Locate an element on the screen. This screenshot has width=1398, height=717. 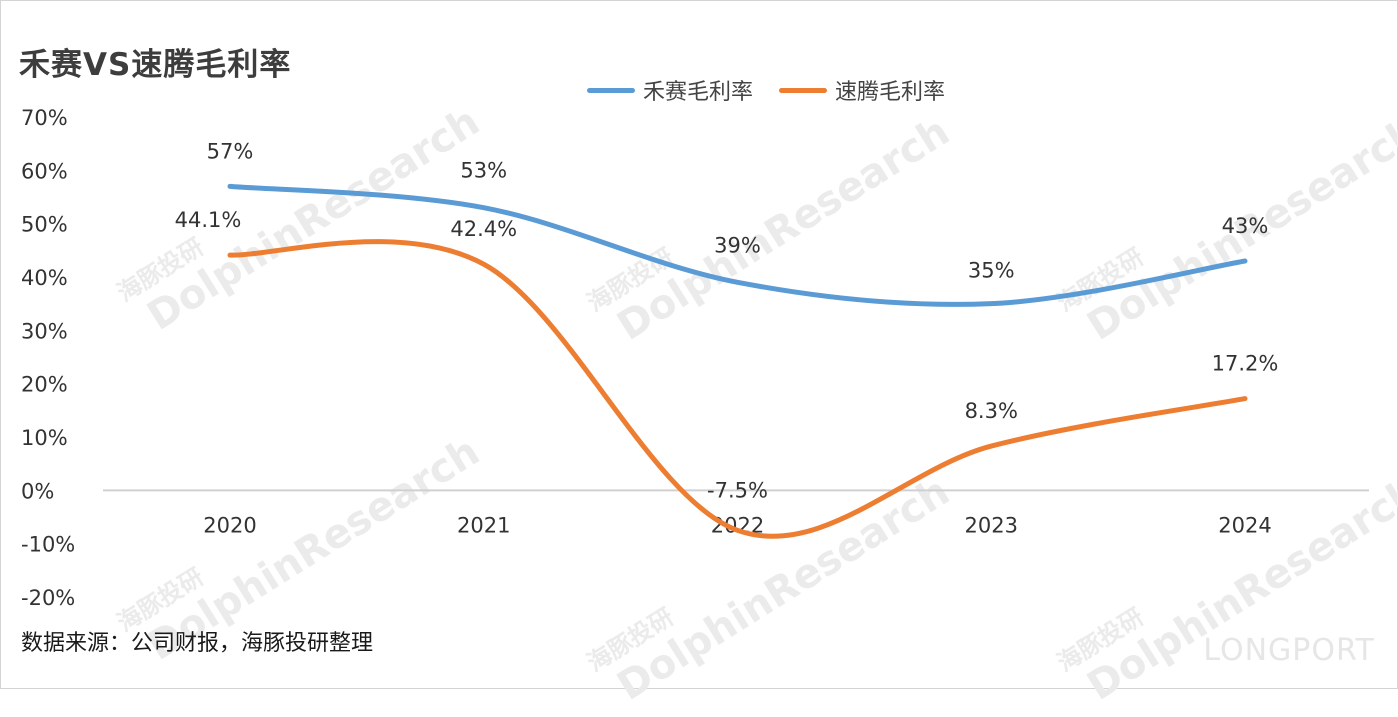
legend-item-robosense: 速腾毛利率 is located at coordinates (862, 90).